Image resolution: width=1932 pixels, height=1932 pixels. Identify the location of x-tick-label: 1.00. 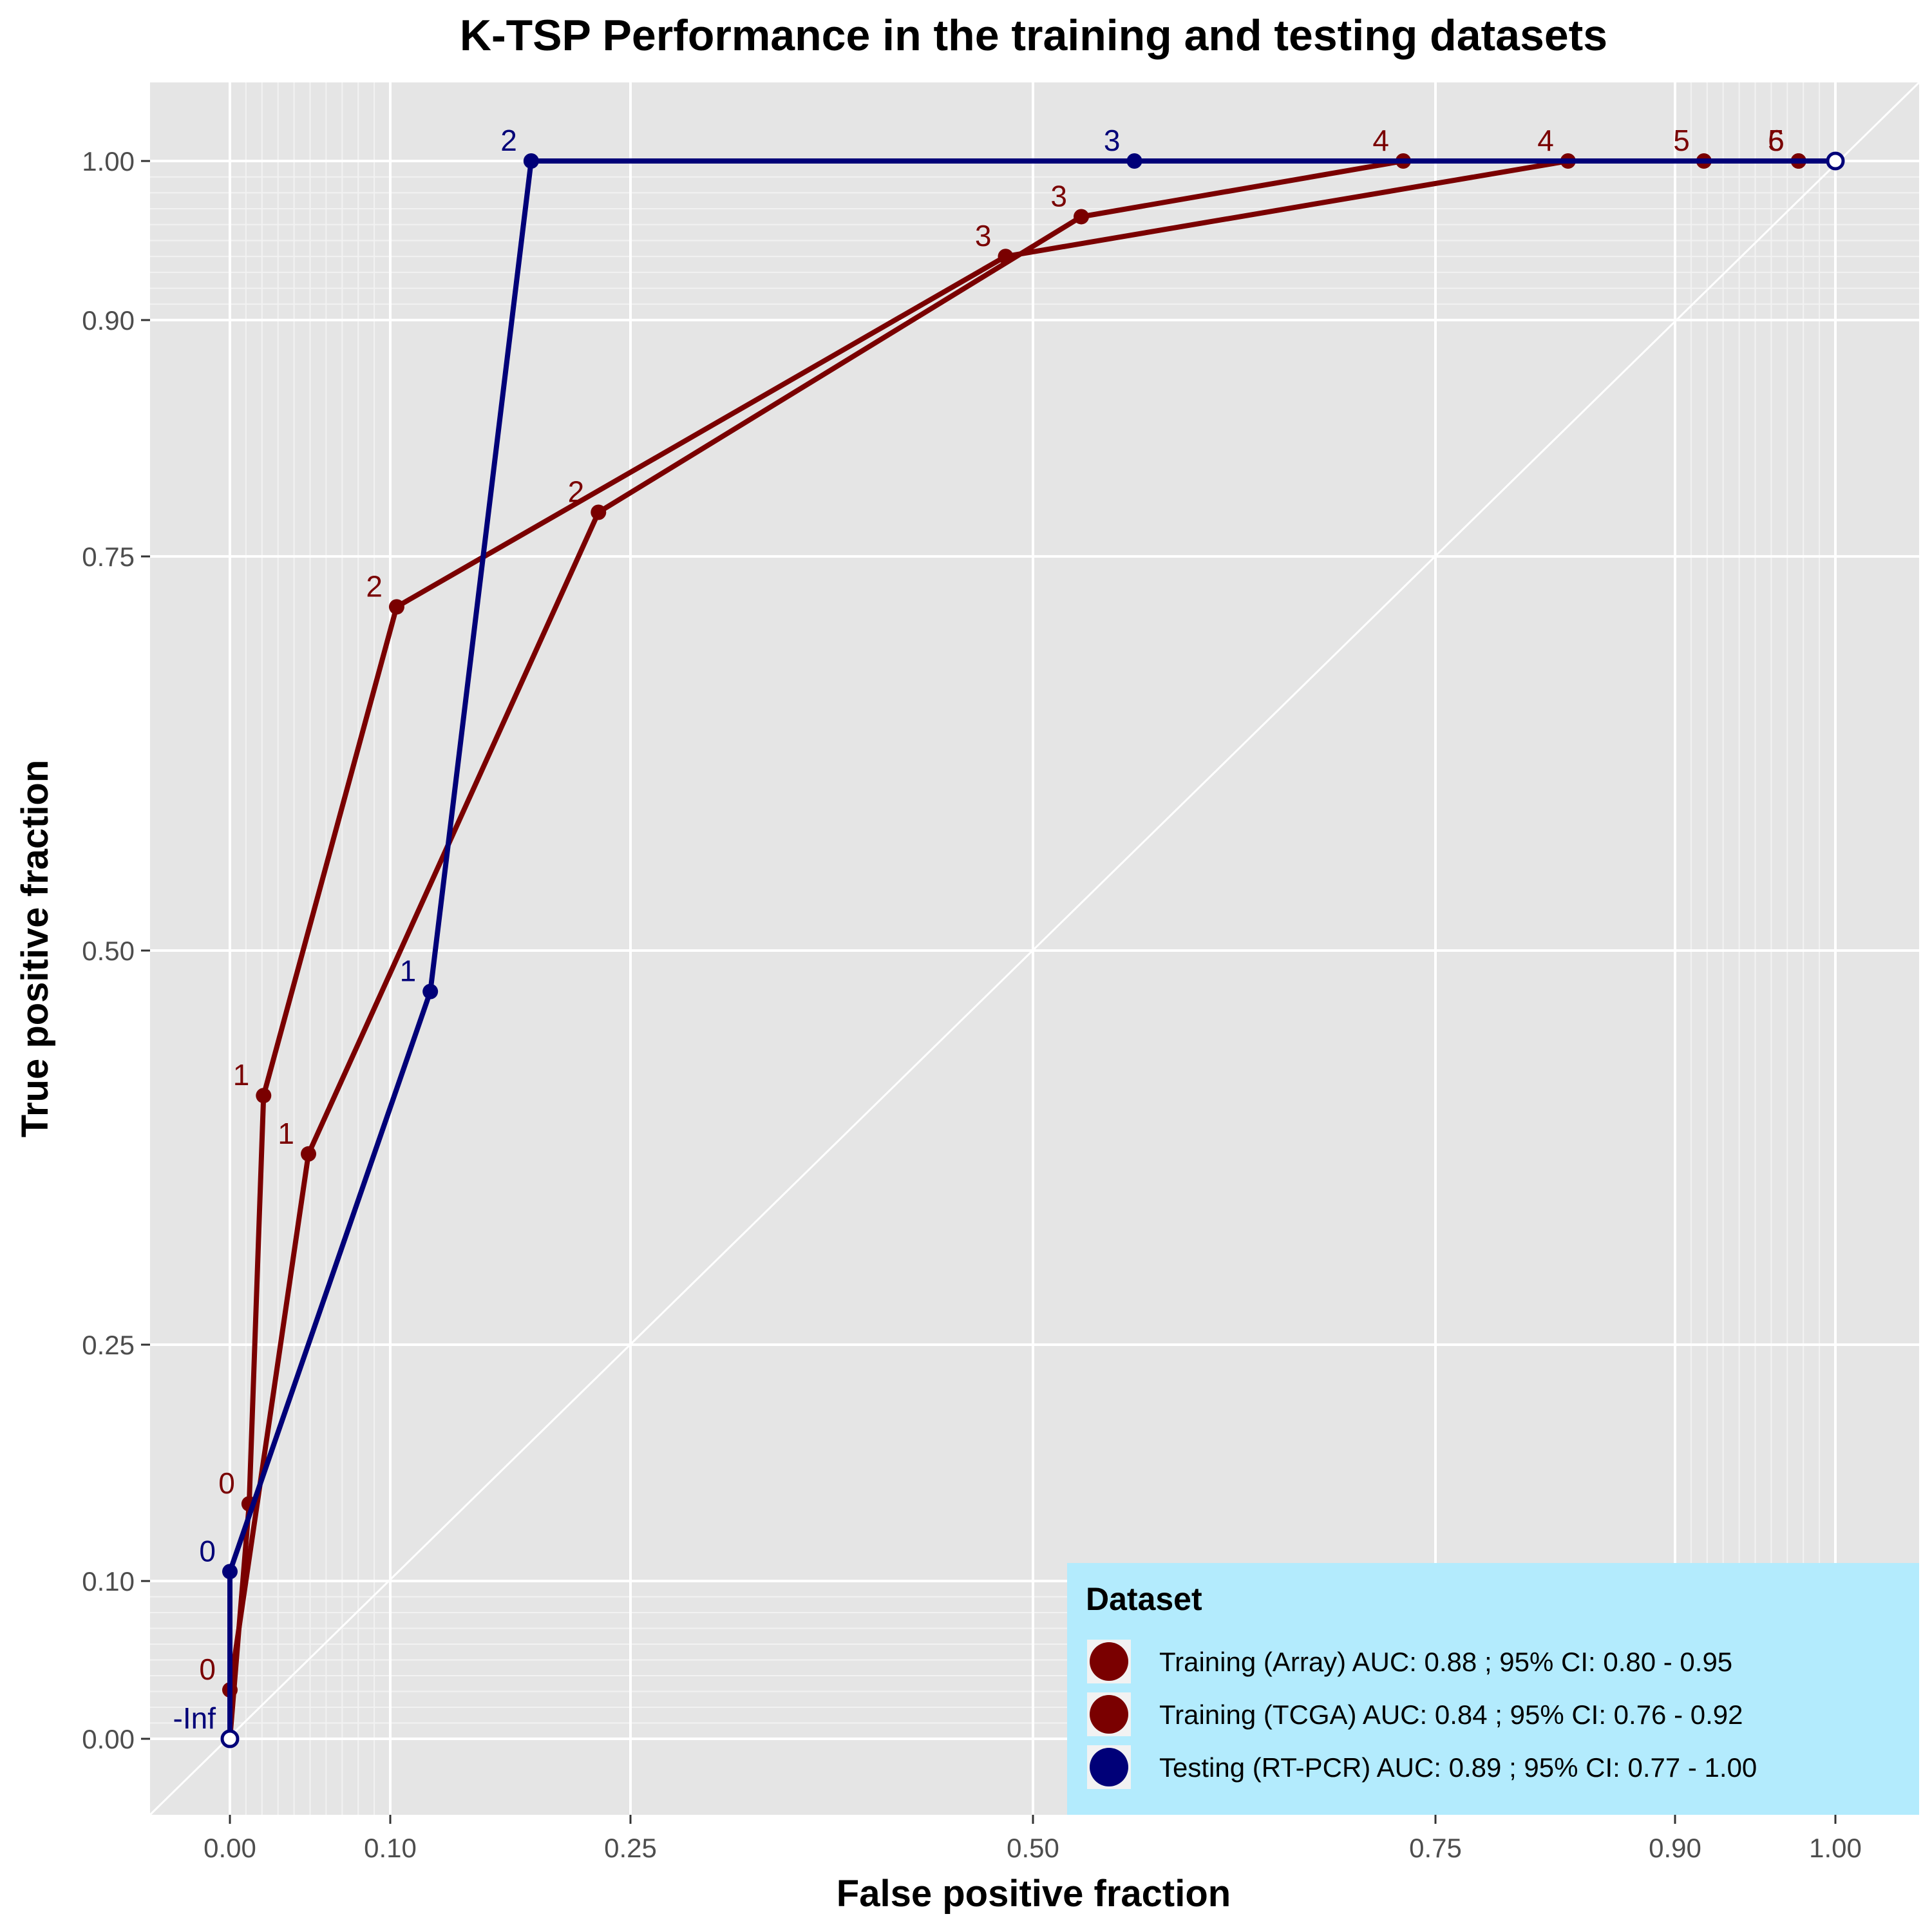
(1836, 1848).